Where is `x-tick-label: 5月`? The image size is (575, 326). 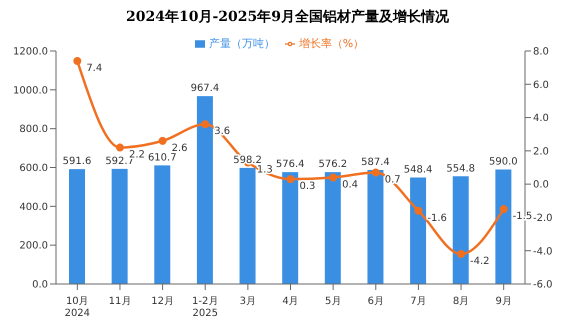 x-tick-label: 5月 is located at coordinates (333, 301).